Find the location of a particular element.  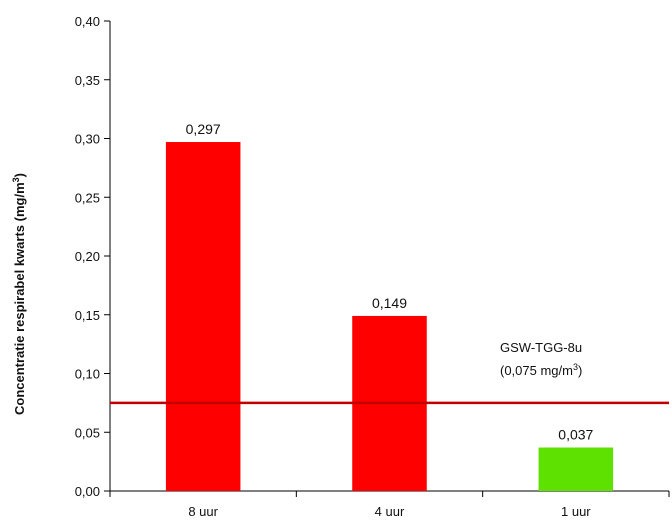

y-tick-label: 0,20 is located at coordinates (87, 256).